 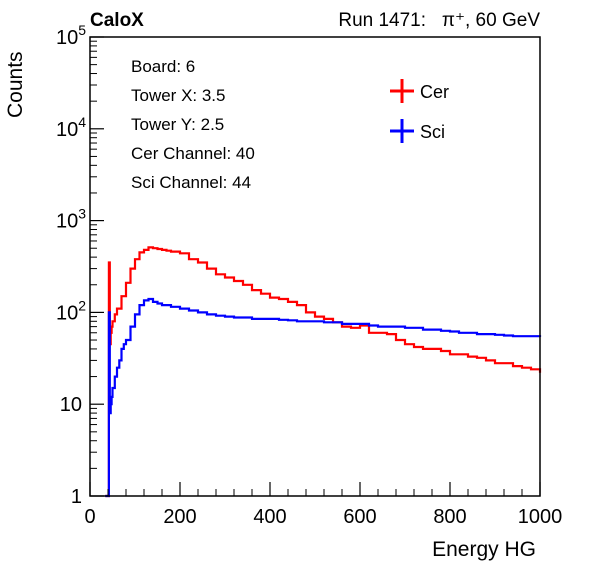 What do you see at coordinates (71, 35) in the screenshot?
I see `y-tick-label: 10⁵` at bounding box center [71, 35].